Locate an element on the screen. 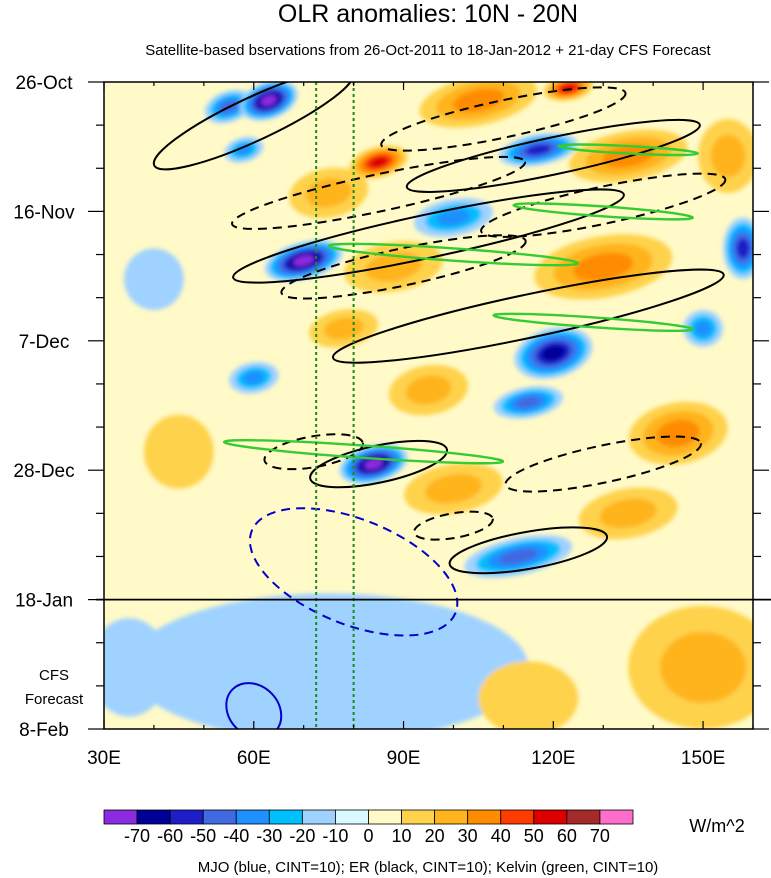  colorbar-level-label: 20 is located at coordinates (435, 836).